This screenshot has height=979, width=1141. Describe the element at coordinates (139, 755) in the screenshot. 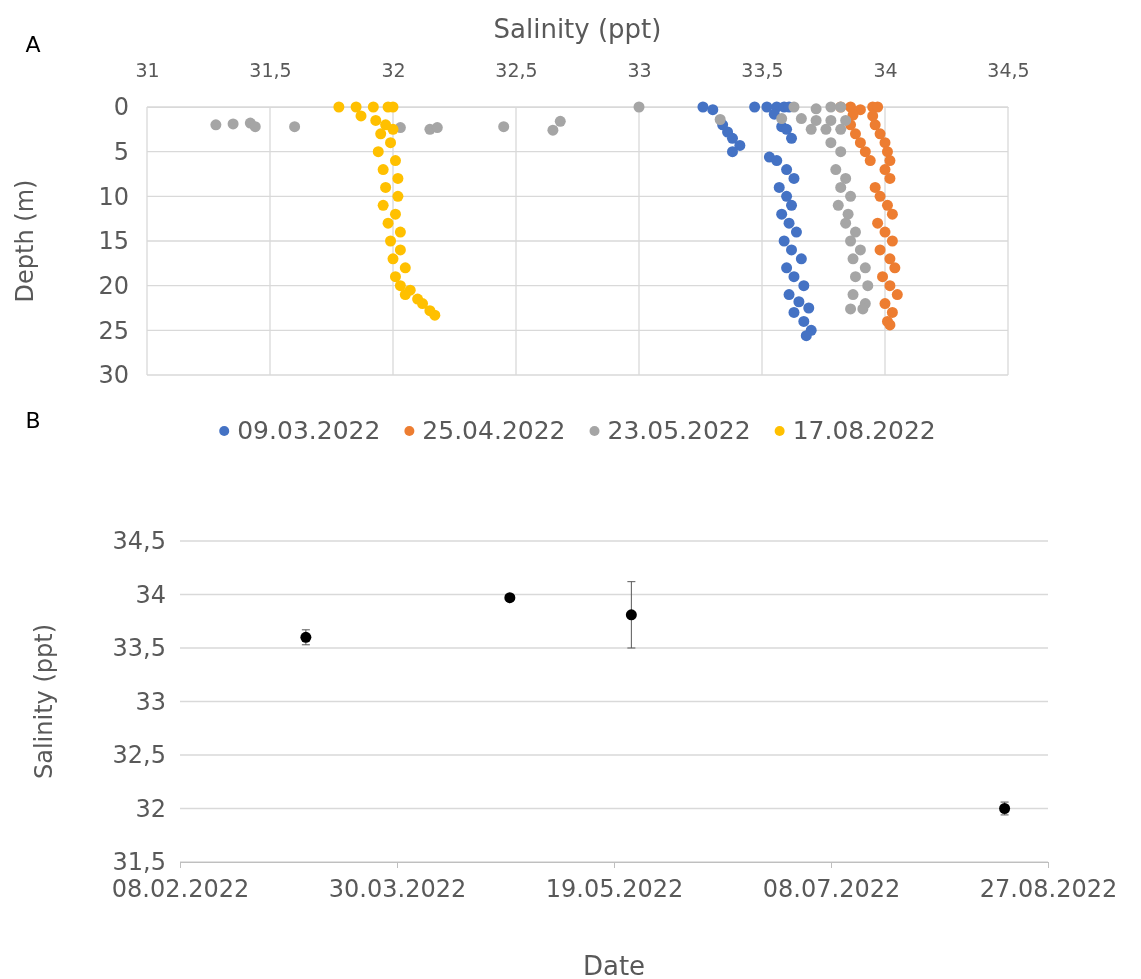

I see `y-tick-label: 32,5` at that location.